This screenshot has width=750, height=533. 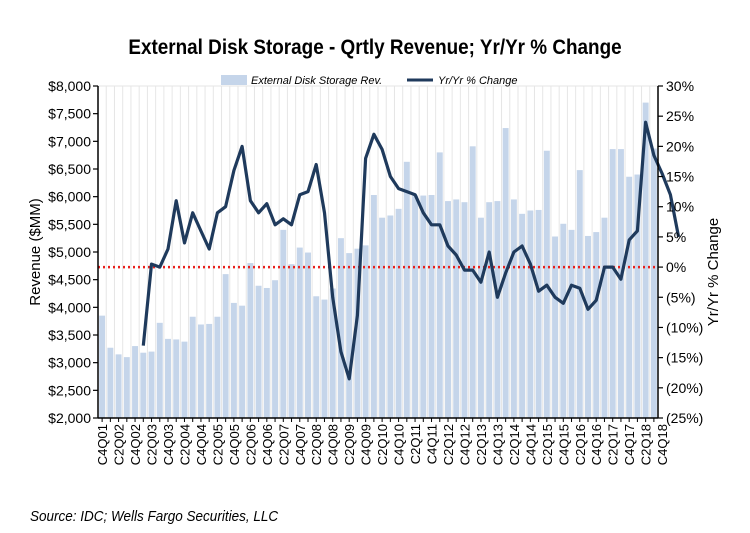 I want to click on y2-axis-title: Yr/Yr % Change, so click(x=713, y=272).